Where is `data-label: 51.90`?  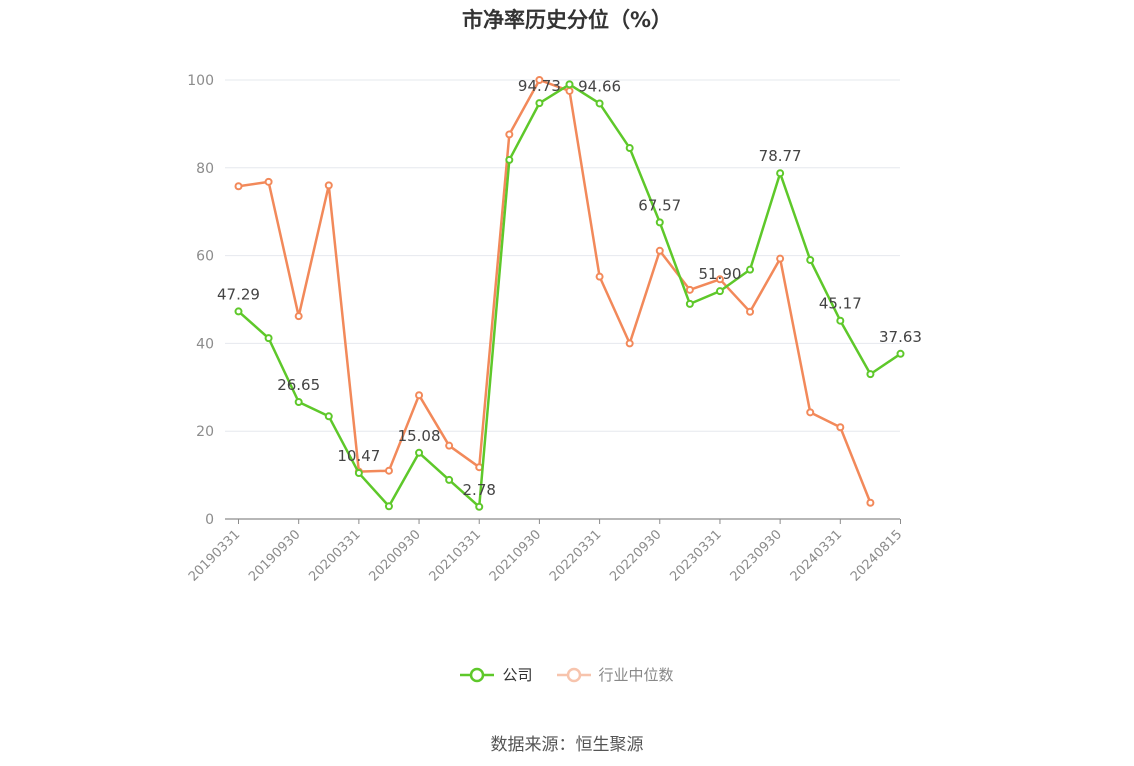
data-label: 51.90 is located at coordinates (719, 274).